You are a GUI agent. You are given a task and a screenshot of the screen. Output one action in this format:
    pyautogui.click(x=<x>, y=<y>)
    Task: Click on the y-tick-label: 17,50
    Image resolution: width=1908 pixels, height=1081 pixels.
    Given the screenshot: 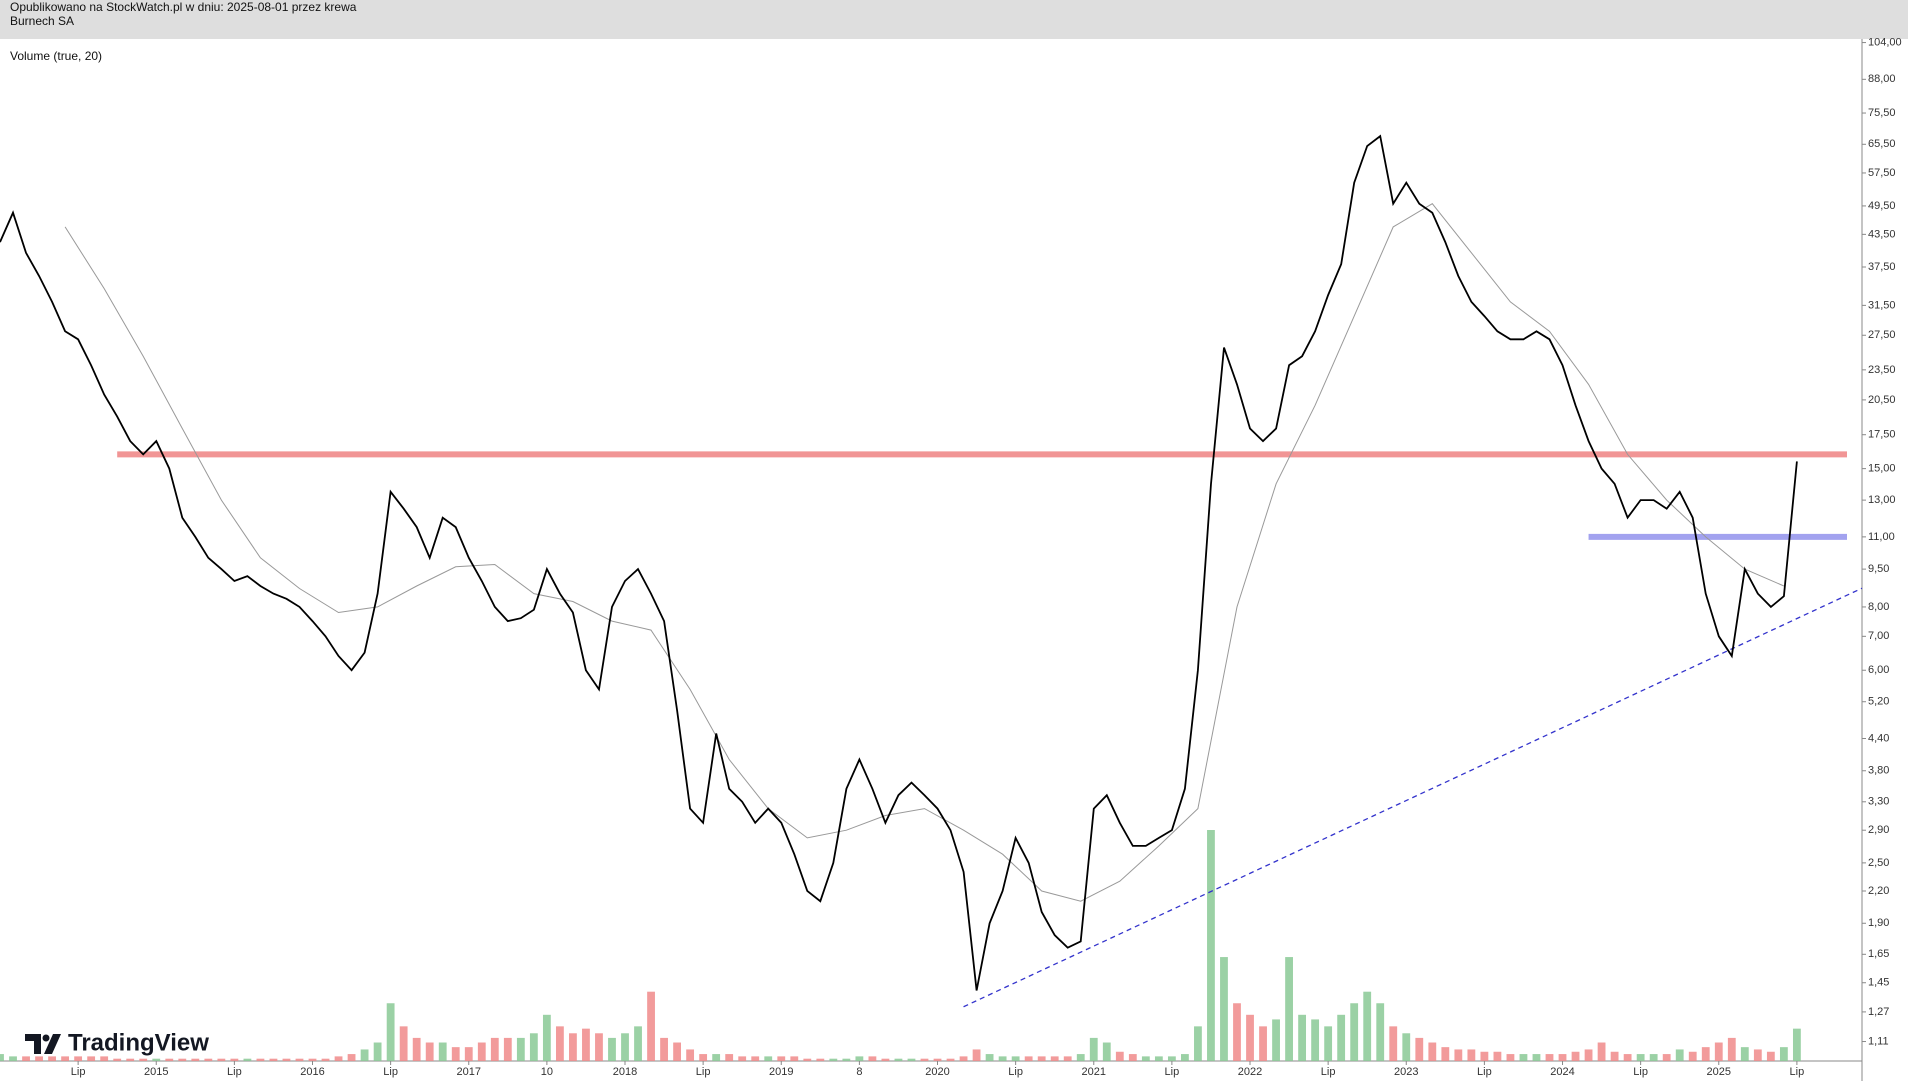 What is the action you would take?
    pyautogui.click(x=1882, y=435)
    